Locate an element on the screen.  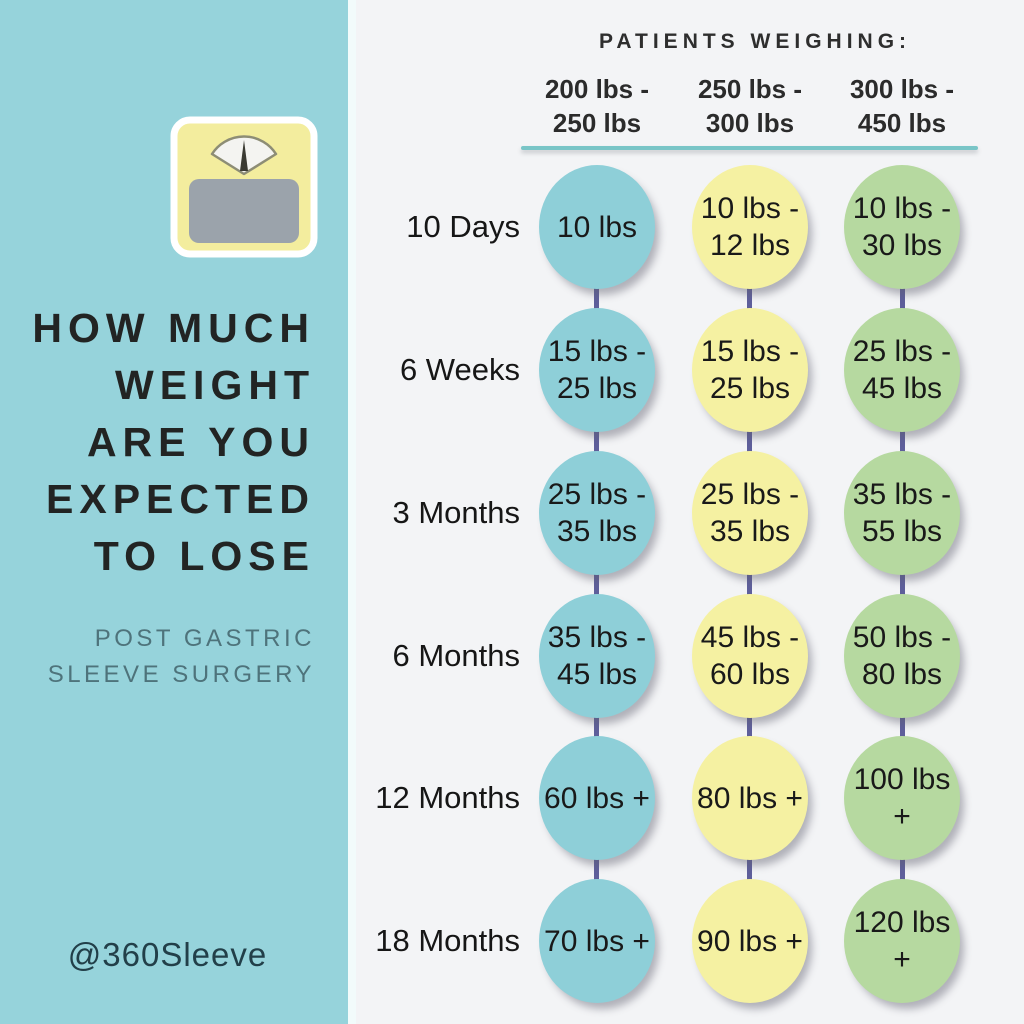
title-line: EXPECTED is located at coordinates (180, 499).